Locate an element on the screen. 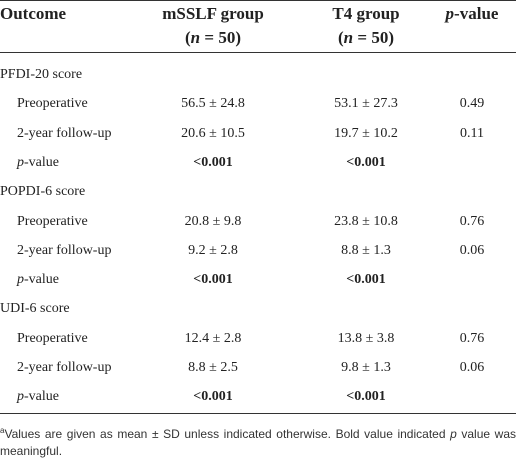  header-group-name: T4 group is located at coordinates (366, 13).